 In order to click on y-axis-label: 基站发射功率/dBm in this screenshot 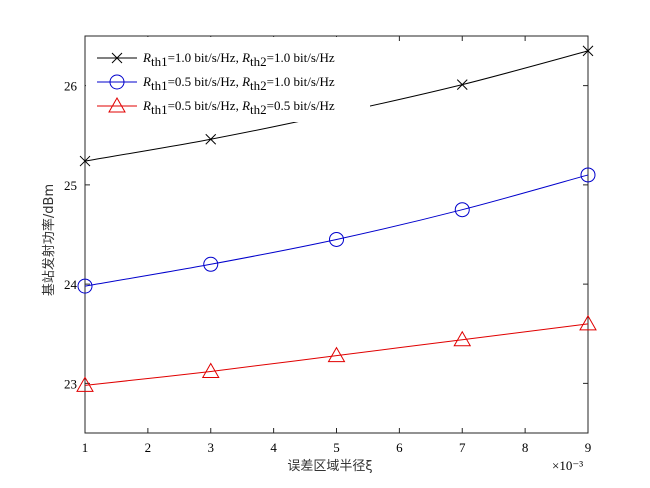, I will do `click(49, 240)`.